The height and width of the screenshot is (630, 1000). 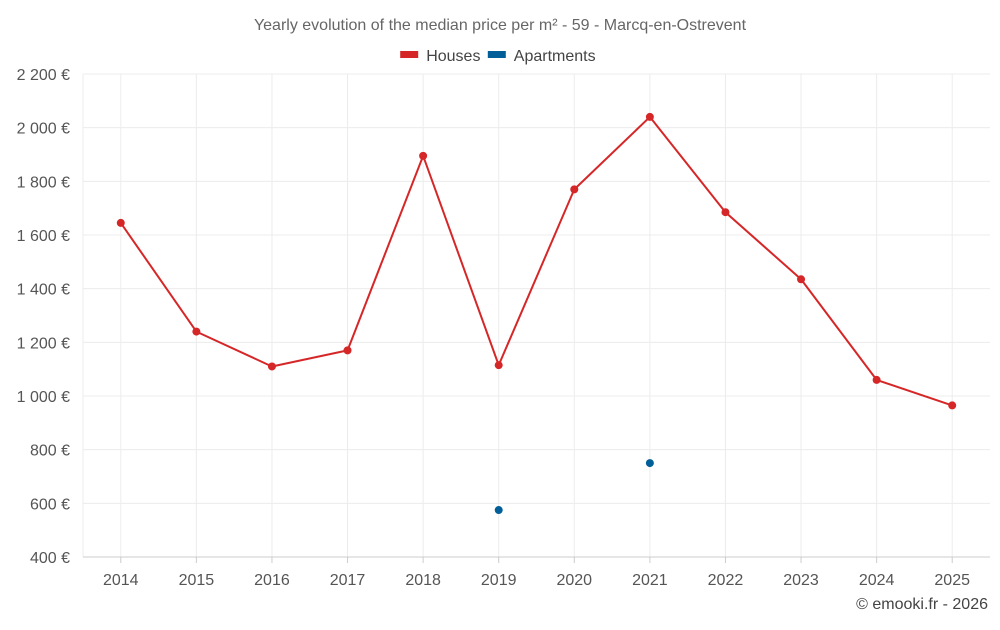 I want to click on legend: Houses Apartments, so click(x=498, y=56).